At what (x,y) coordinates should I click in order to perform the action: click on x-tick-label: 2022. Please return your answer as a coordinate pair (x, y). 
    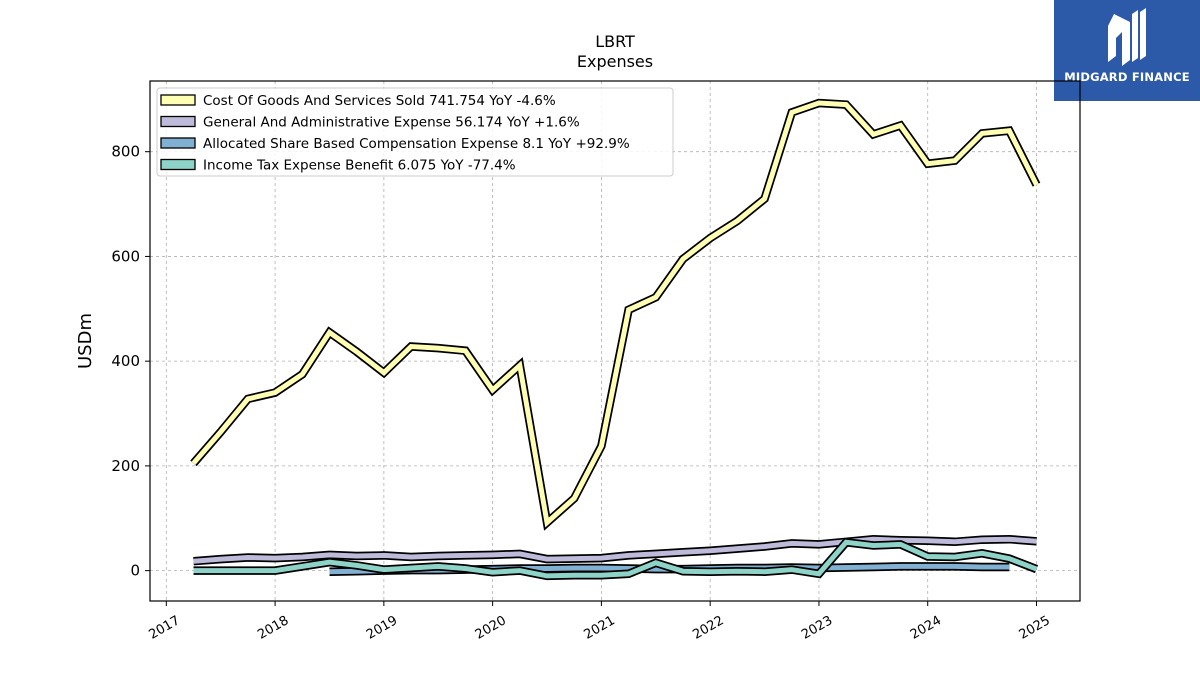
    Looking at the image, I should click on (708, 628).